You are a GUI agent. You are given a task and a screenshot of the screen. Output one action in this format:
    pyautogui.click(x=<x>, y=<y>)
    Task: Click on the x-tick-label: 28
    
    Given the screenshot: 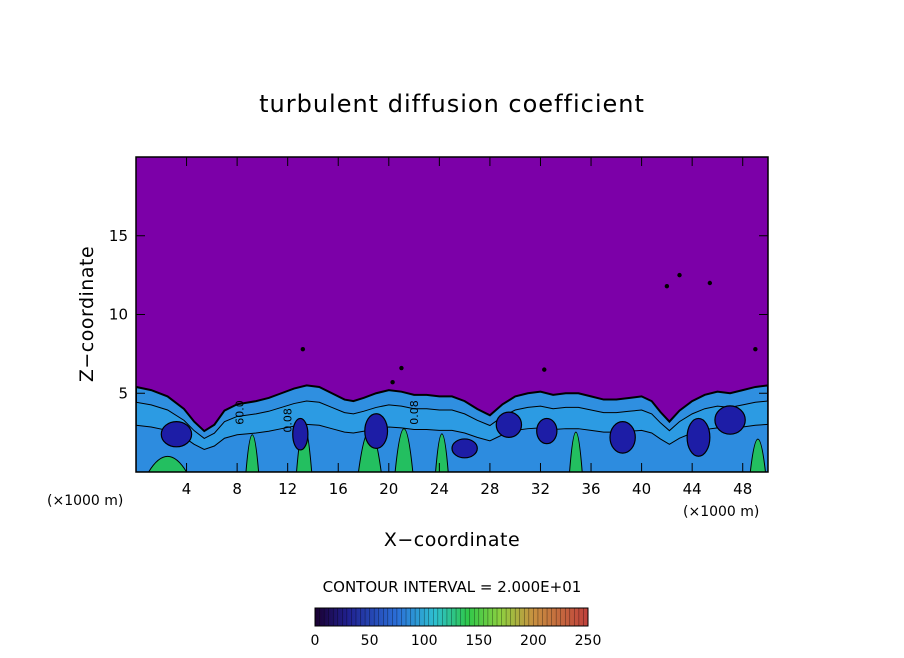 What is the action you would take?
    pyautogui.click(x=489, y=489)
    